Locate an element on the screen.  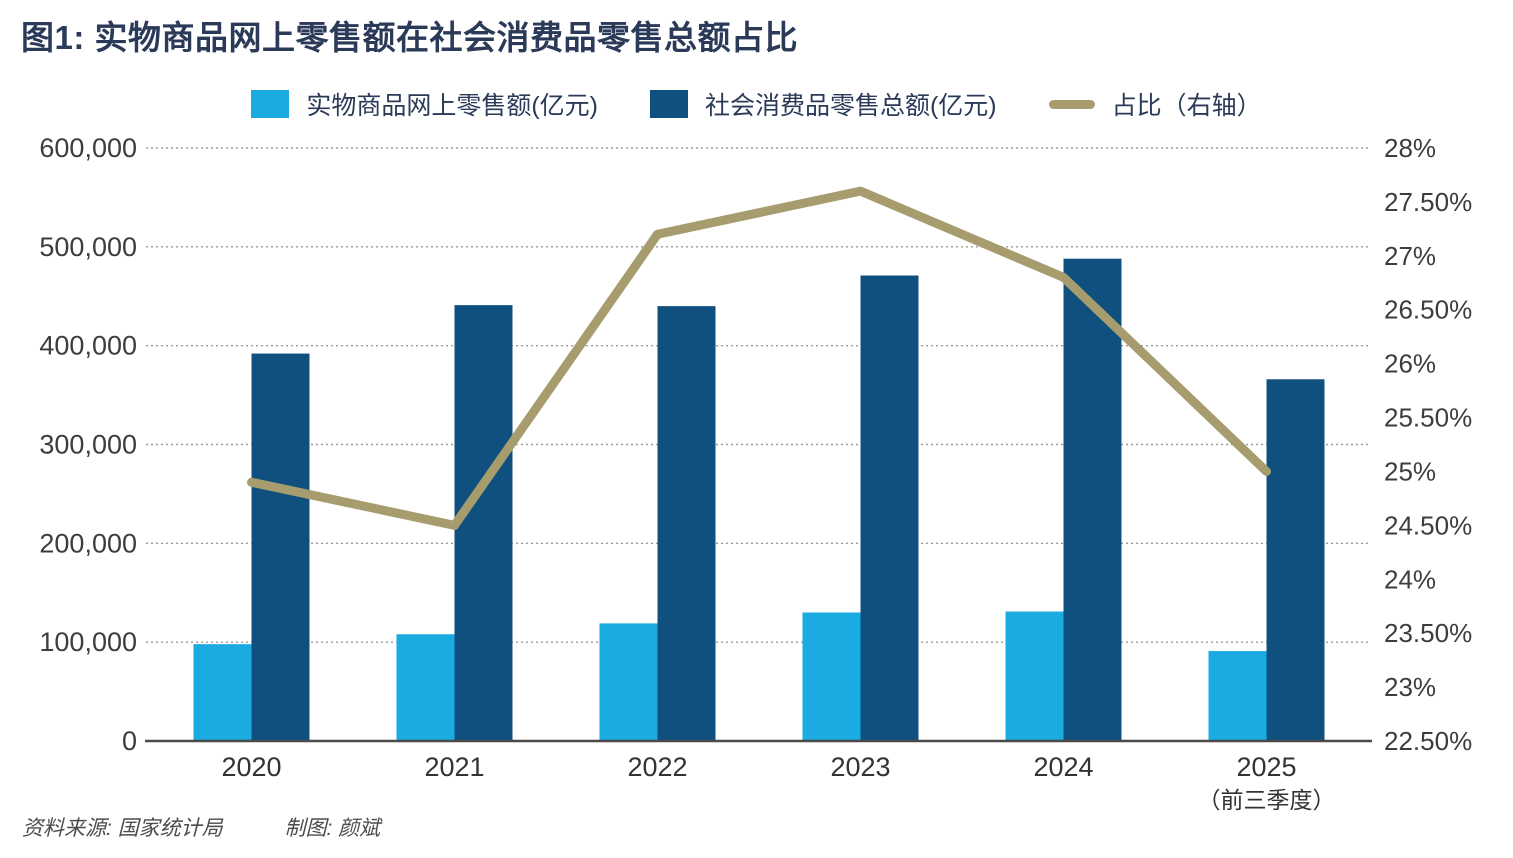
right-axis-tick-label: 28% is located at coordinates (1410, 148).